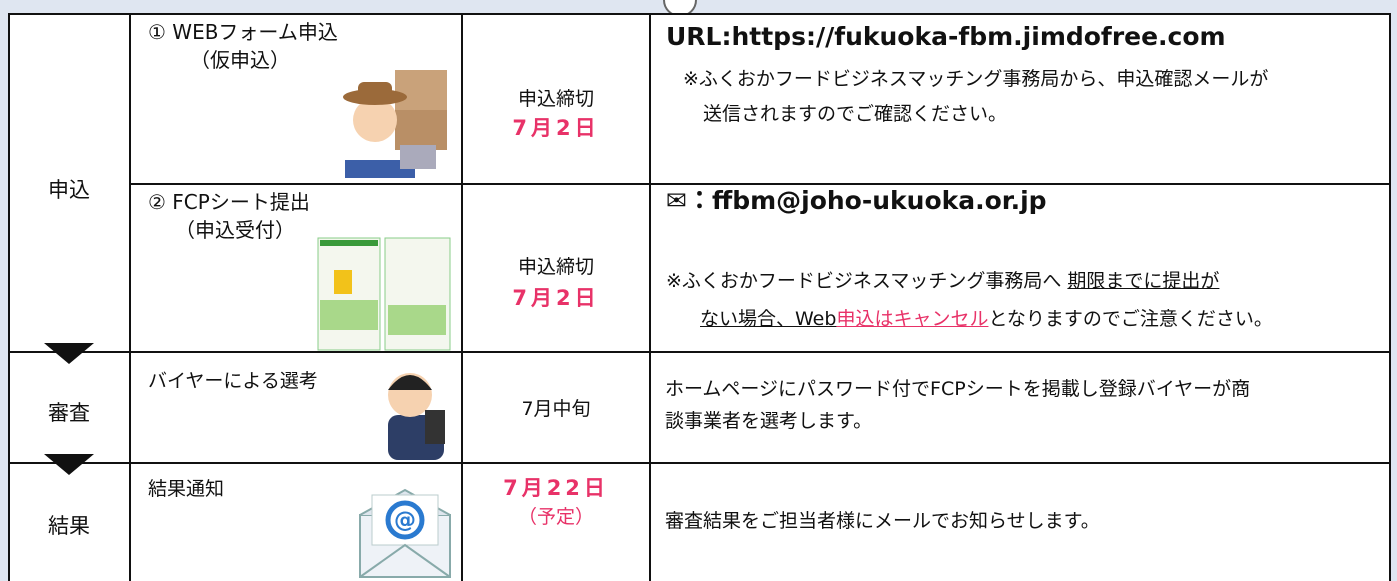 The image size is (1397, 581). I want to click on info-line: ない場合、Web申込はキャンセルとなりますのでご注意ください。, so click(986, 319).